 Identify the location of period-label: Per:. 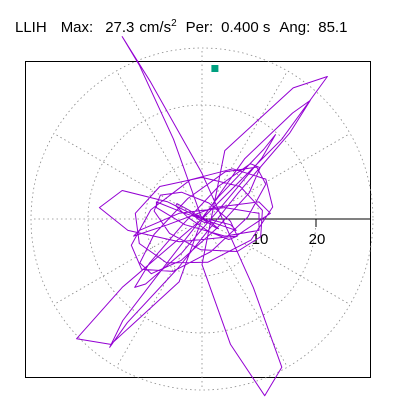
(199, 27).